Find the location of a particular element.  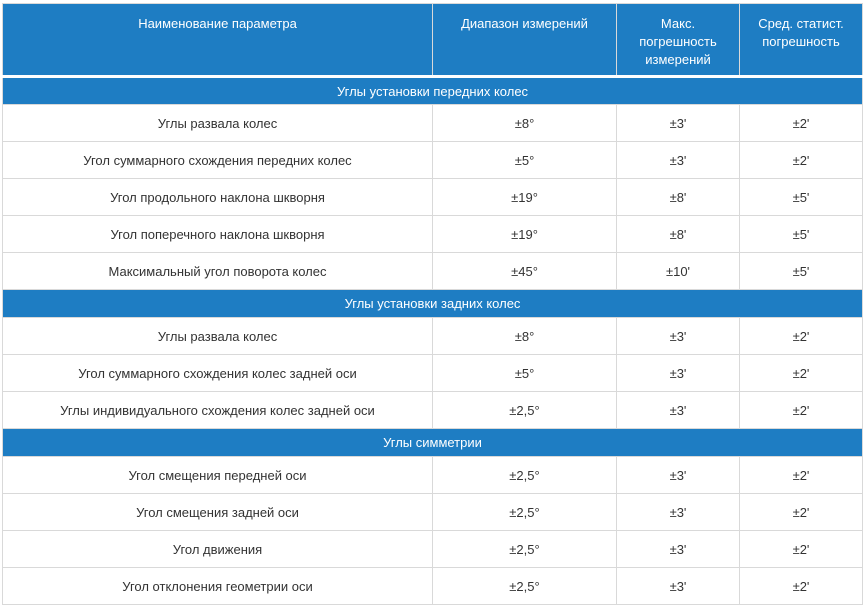

col-header-parameter-name: Наименование параметра is located at coordinates (217, 40).